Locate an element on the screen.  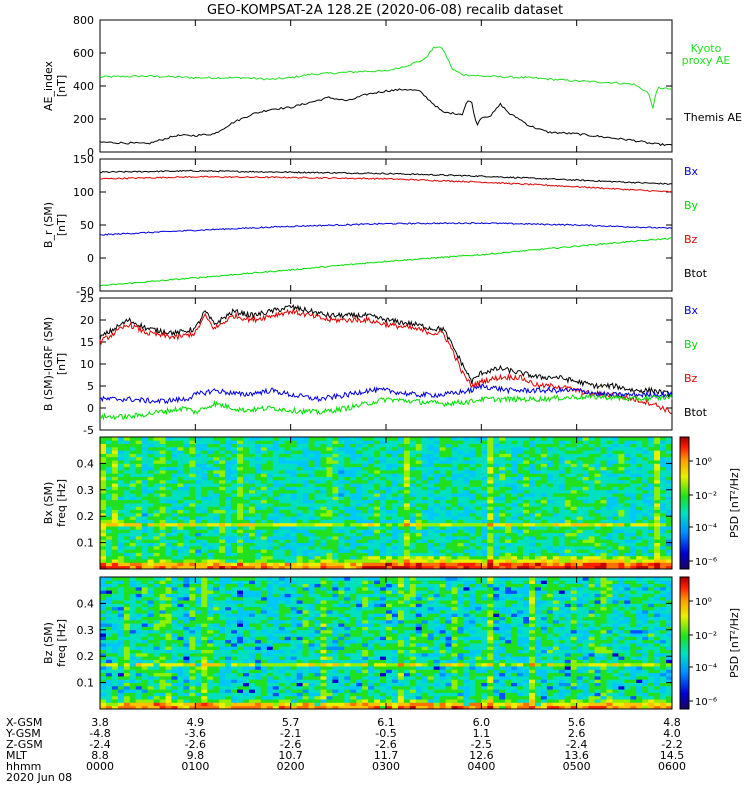
ytick-label: 0.4 is located at coordinates (86, 463).